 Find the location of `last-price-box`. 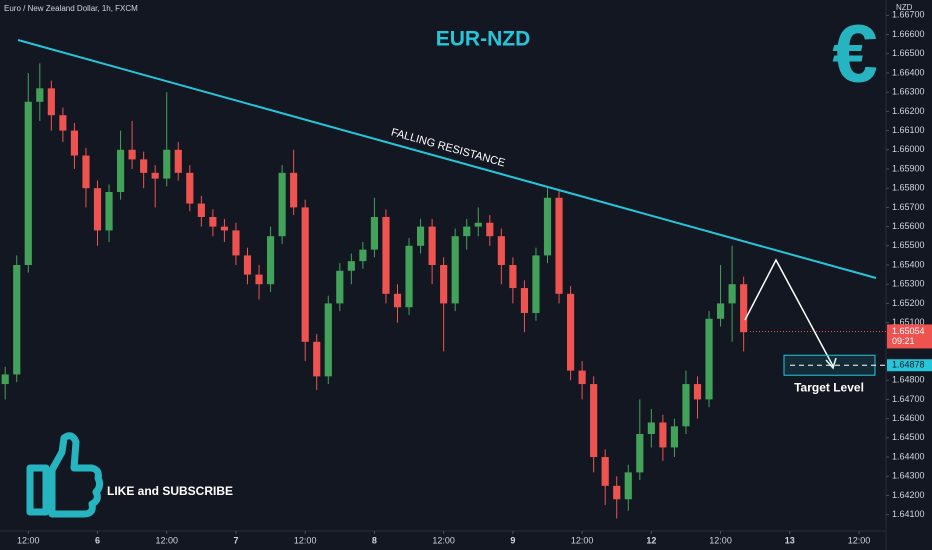

last-price-box is located at coordinates (909, 336).